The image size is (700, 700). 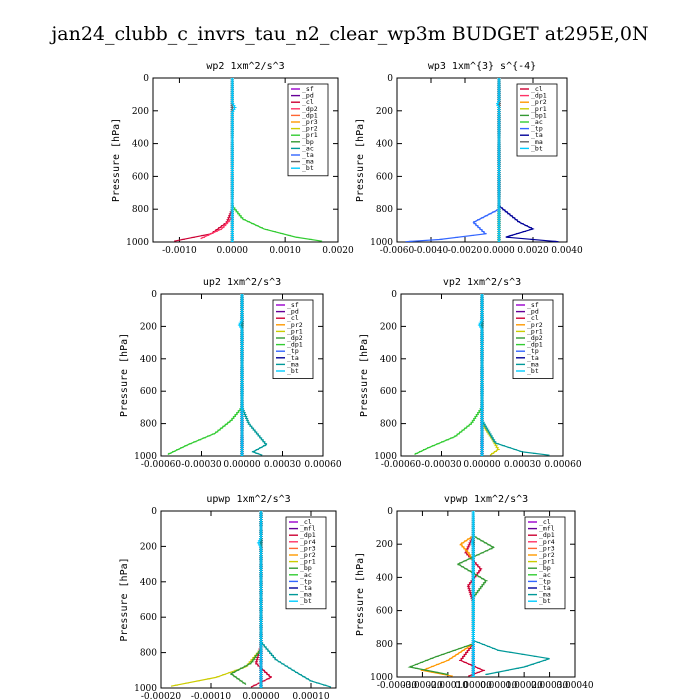 What do you see at coordinates (179, 251) in the screenshot?
I see `x-tick-label: -0.0010` at bounding box center [179, 251].